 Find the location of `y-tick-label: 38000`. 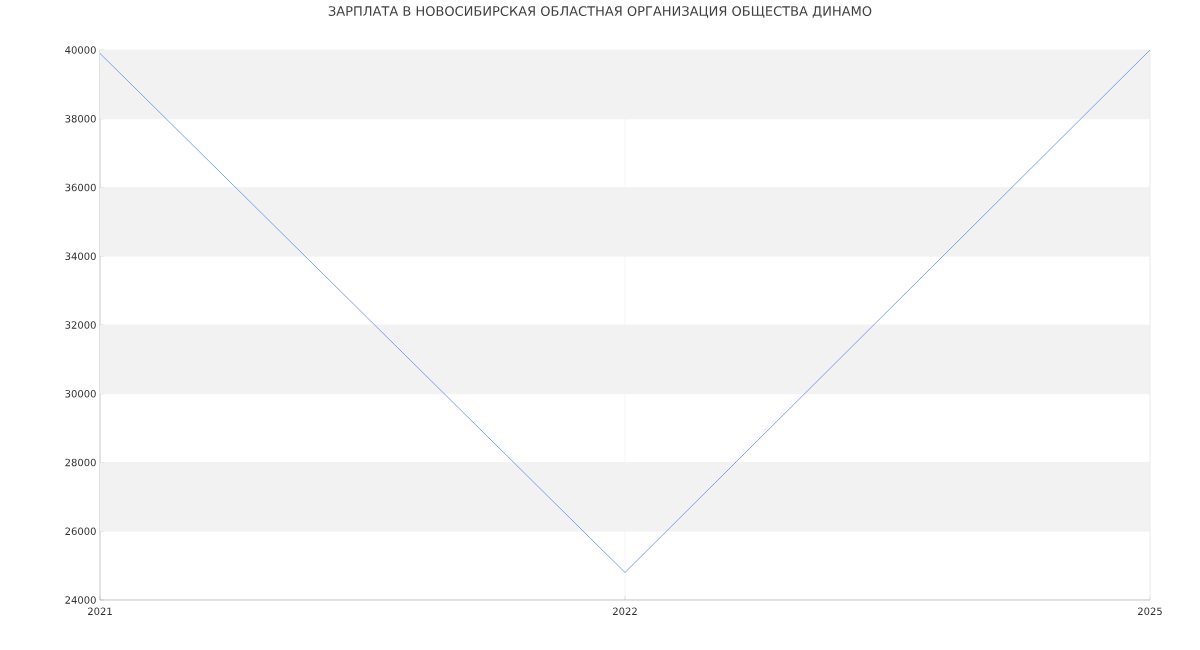

y-tick-label: 38000 is located at coordinates (80, 118).